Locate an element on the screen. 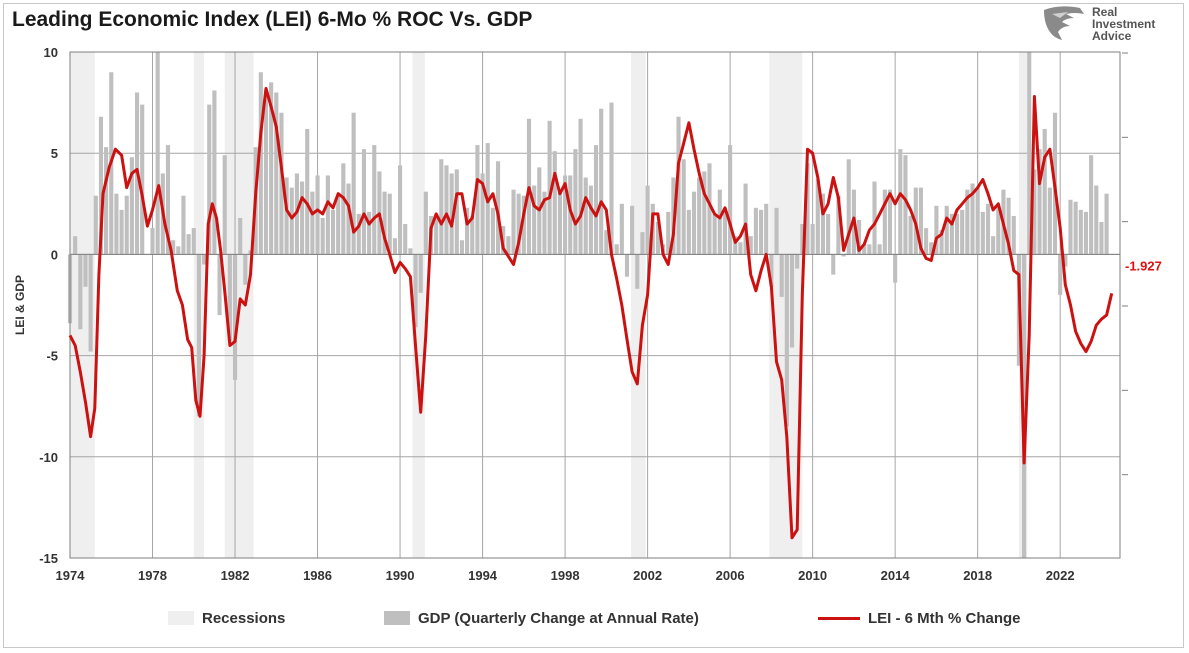 The image size is (1189, 653). y-tick-label: 10 is located at coordinates (51, 52).